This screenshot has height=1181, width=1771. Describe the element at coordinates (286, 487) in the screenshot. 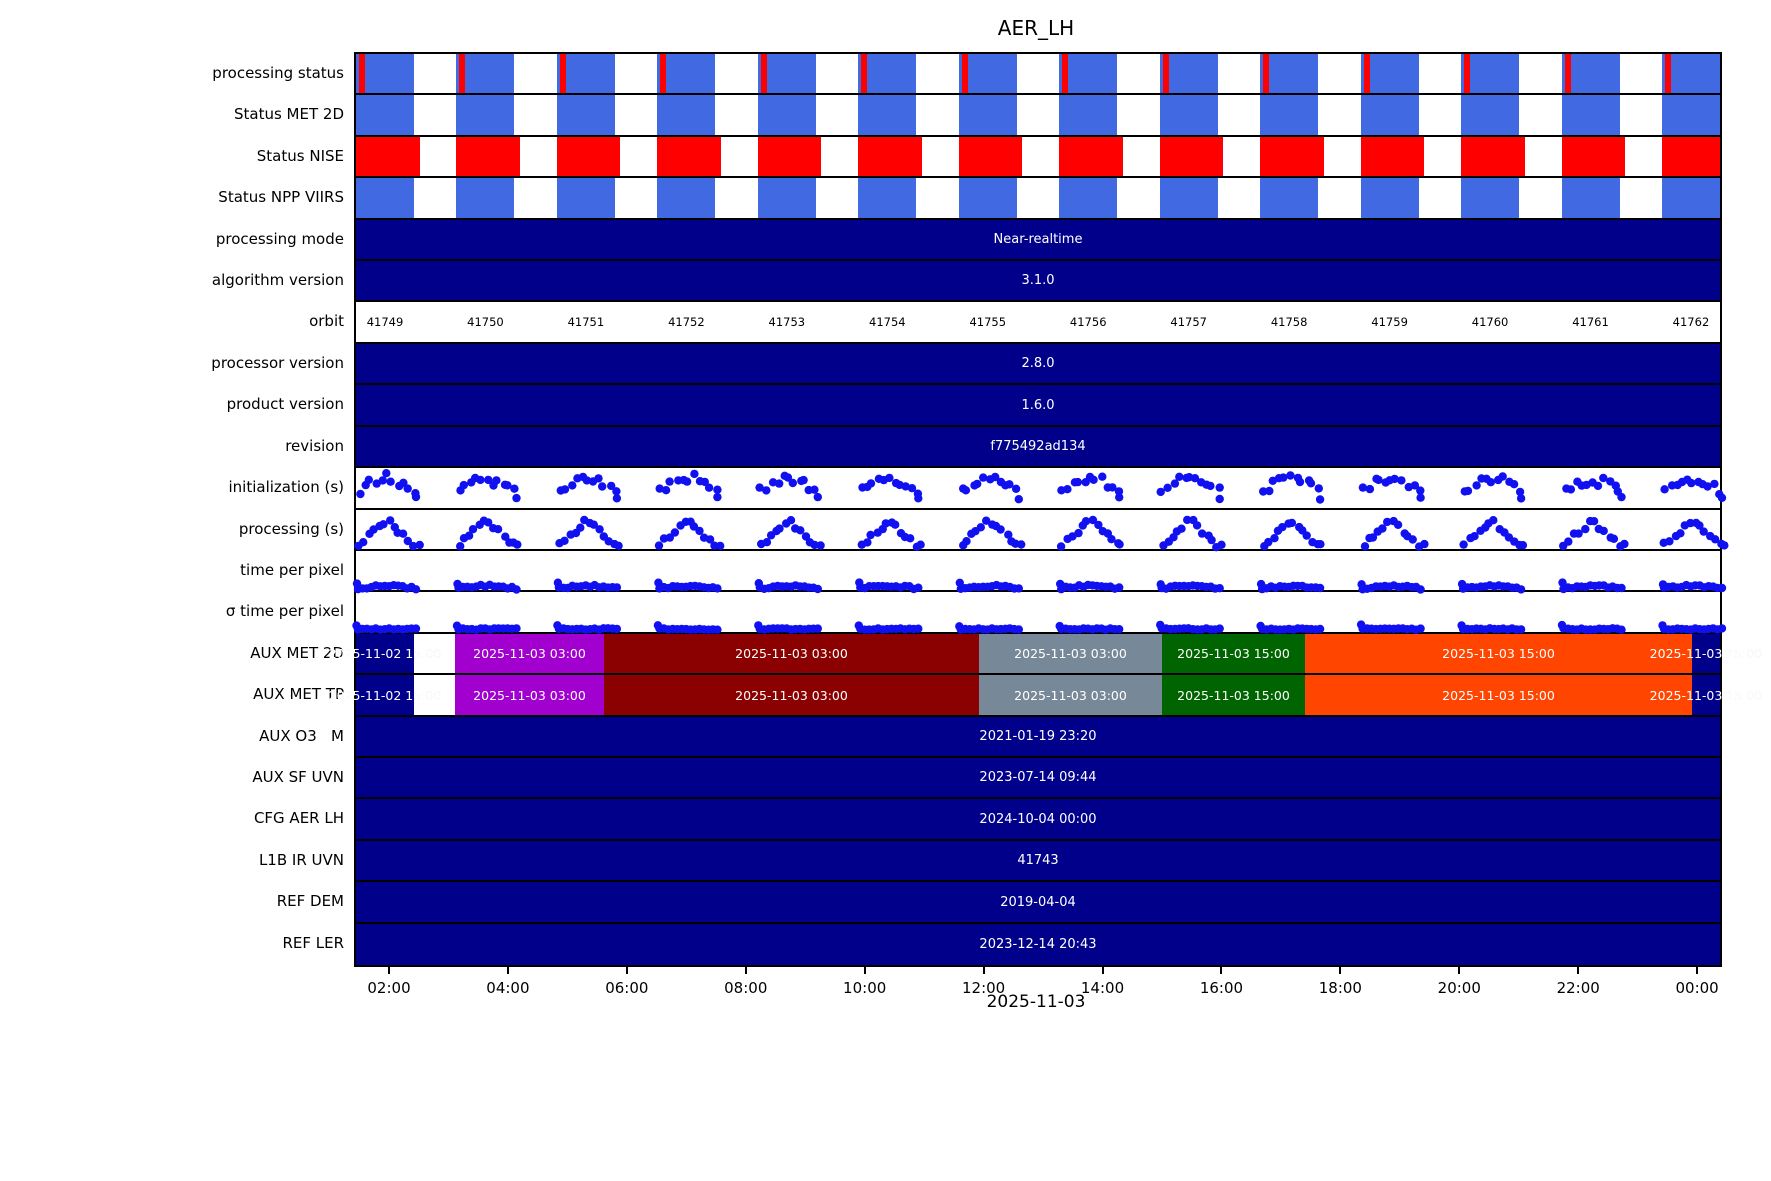

I see `row-label-initialization-s: initialization (s)` at that location.